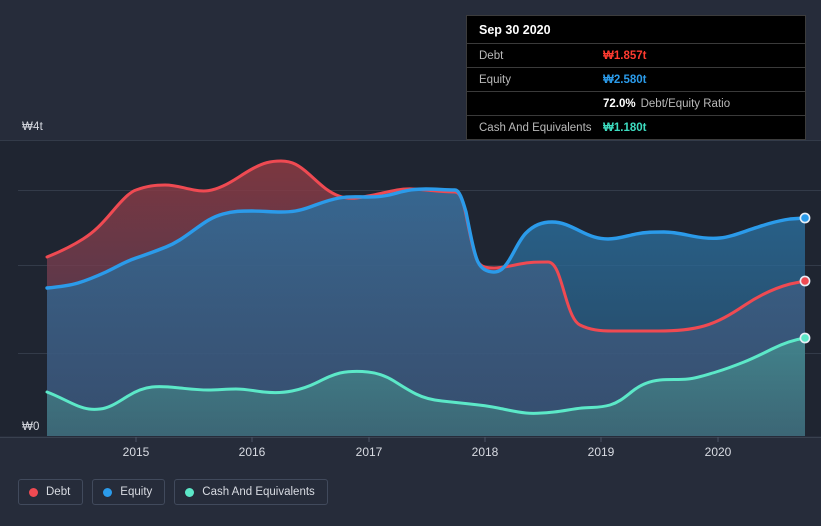 Image resolution: width=821 pixels, height=526 pixels. I want to click on tooltip-date: Sep 30 2020, so click(515, 30).